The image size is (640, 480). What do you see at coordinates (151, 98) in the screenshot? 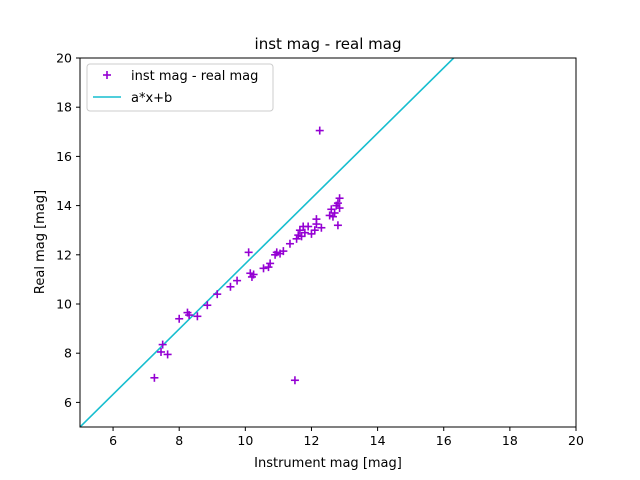
I see `legend-fit-label: a*x+b` at bounding box center [151, 98].